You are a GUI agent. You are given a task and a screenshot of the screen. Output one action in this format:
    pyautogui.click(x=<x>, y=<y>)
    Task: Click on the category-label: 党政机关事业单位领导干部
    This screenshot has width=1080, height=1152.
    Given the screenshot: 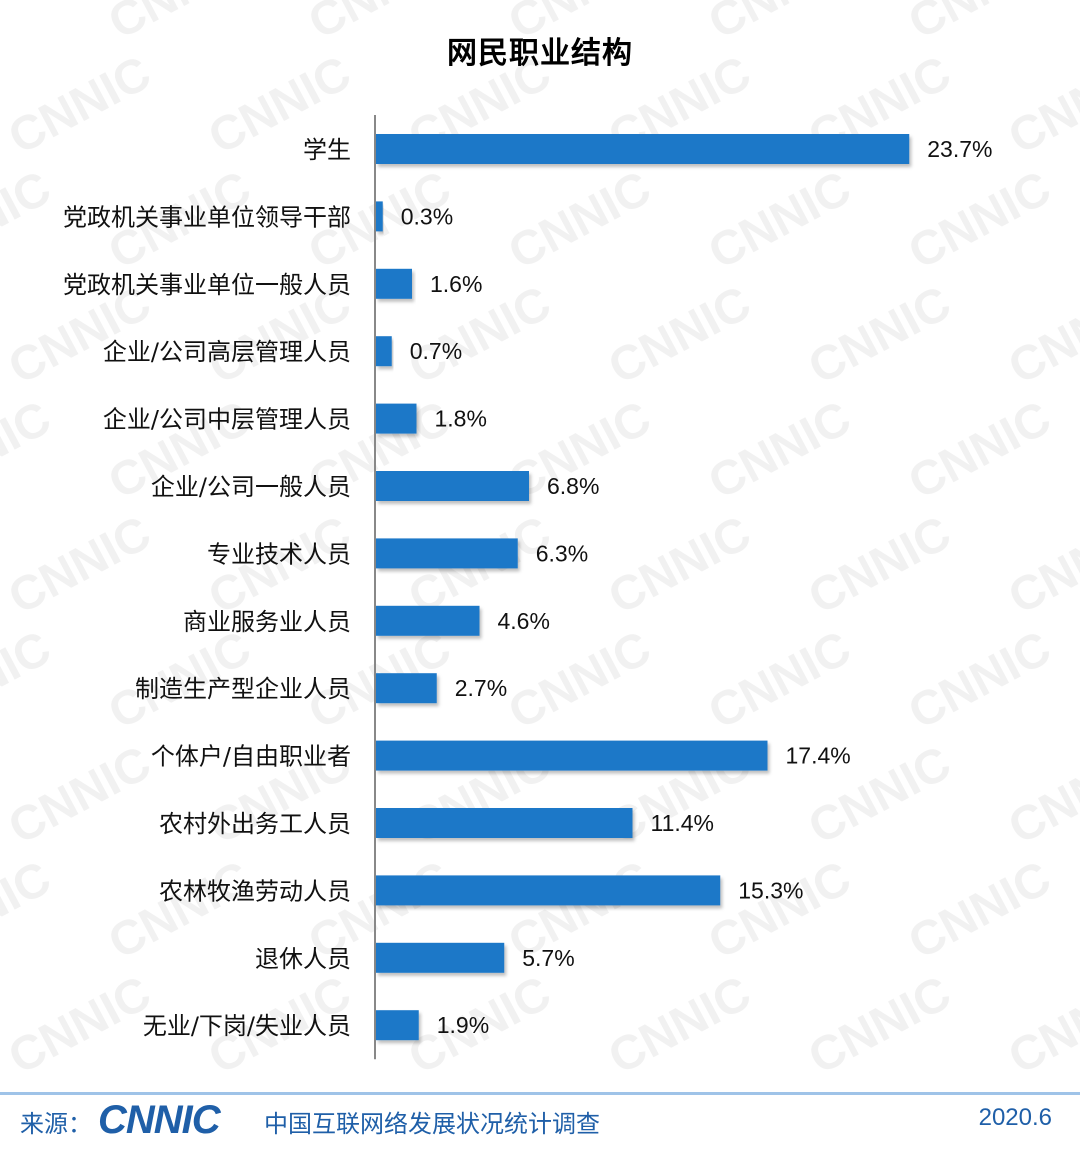 What is the action you would take?
    pyautogui.click(x=207, y=217)
    